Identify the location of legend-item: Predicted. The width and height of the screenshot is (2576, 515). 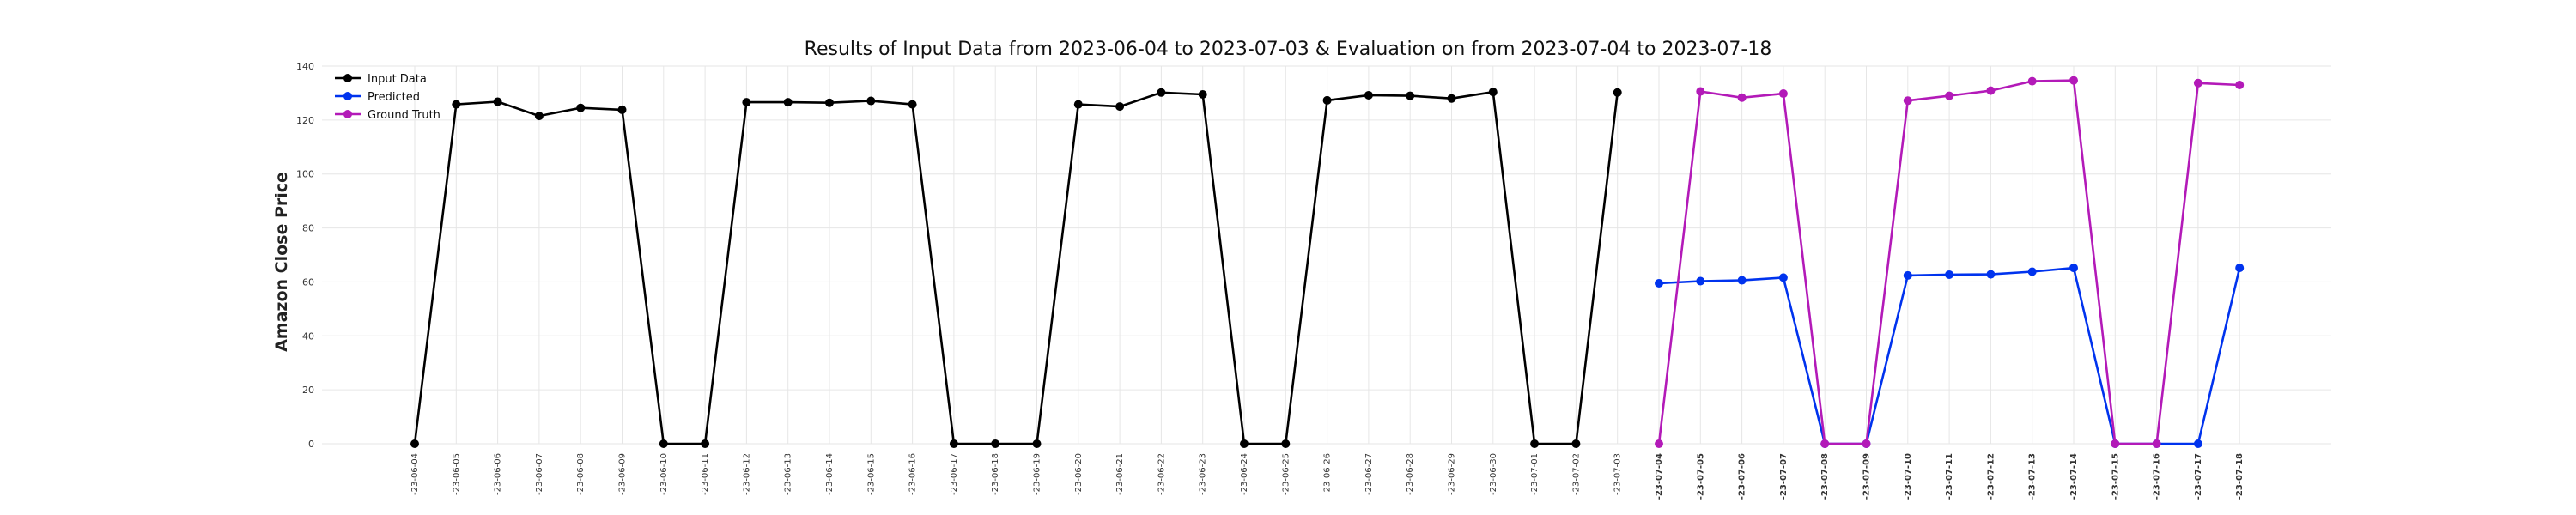
(377, 97).